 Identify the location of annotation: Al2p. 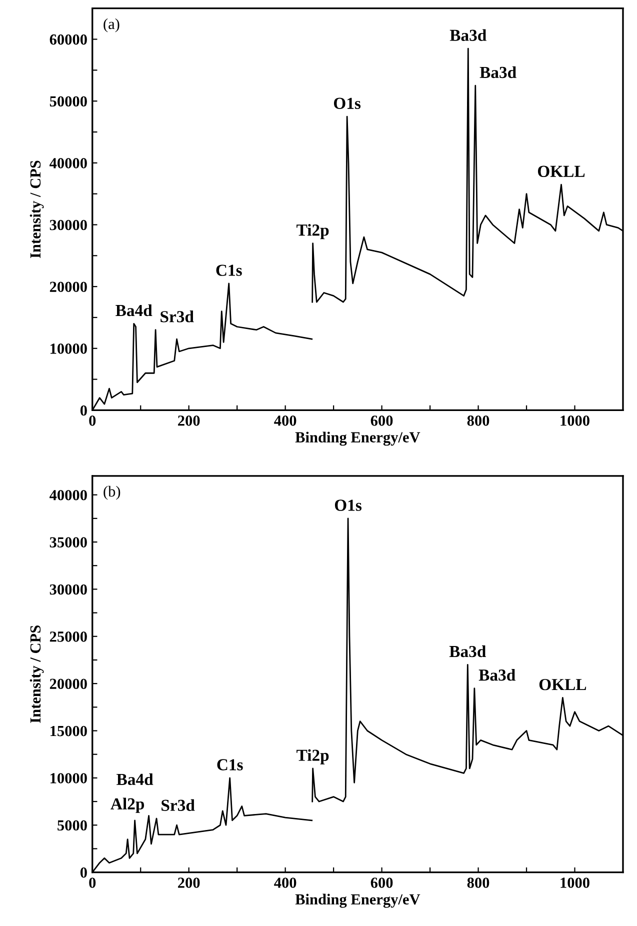
(127, 805).